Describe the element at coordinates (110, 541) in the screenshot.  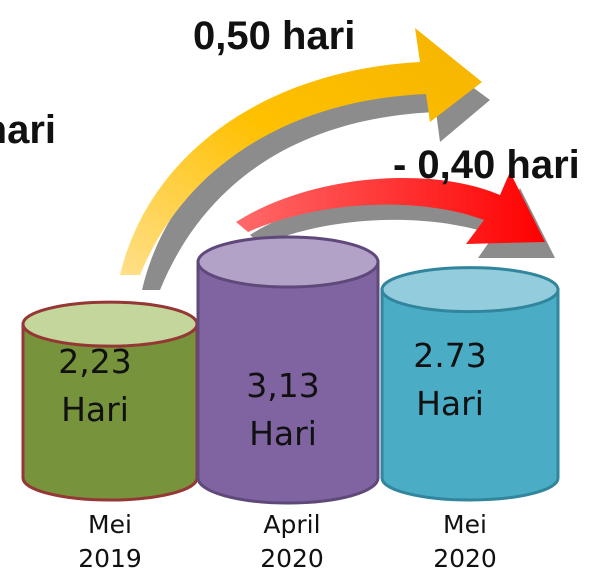
I see `category-label: Mei 2019` at that location.